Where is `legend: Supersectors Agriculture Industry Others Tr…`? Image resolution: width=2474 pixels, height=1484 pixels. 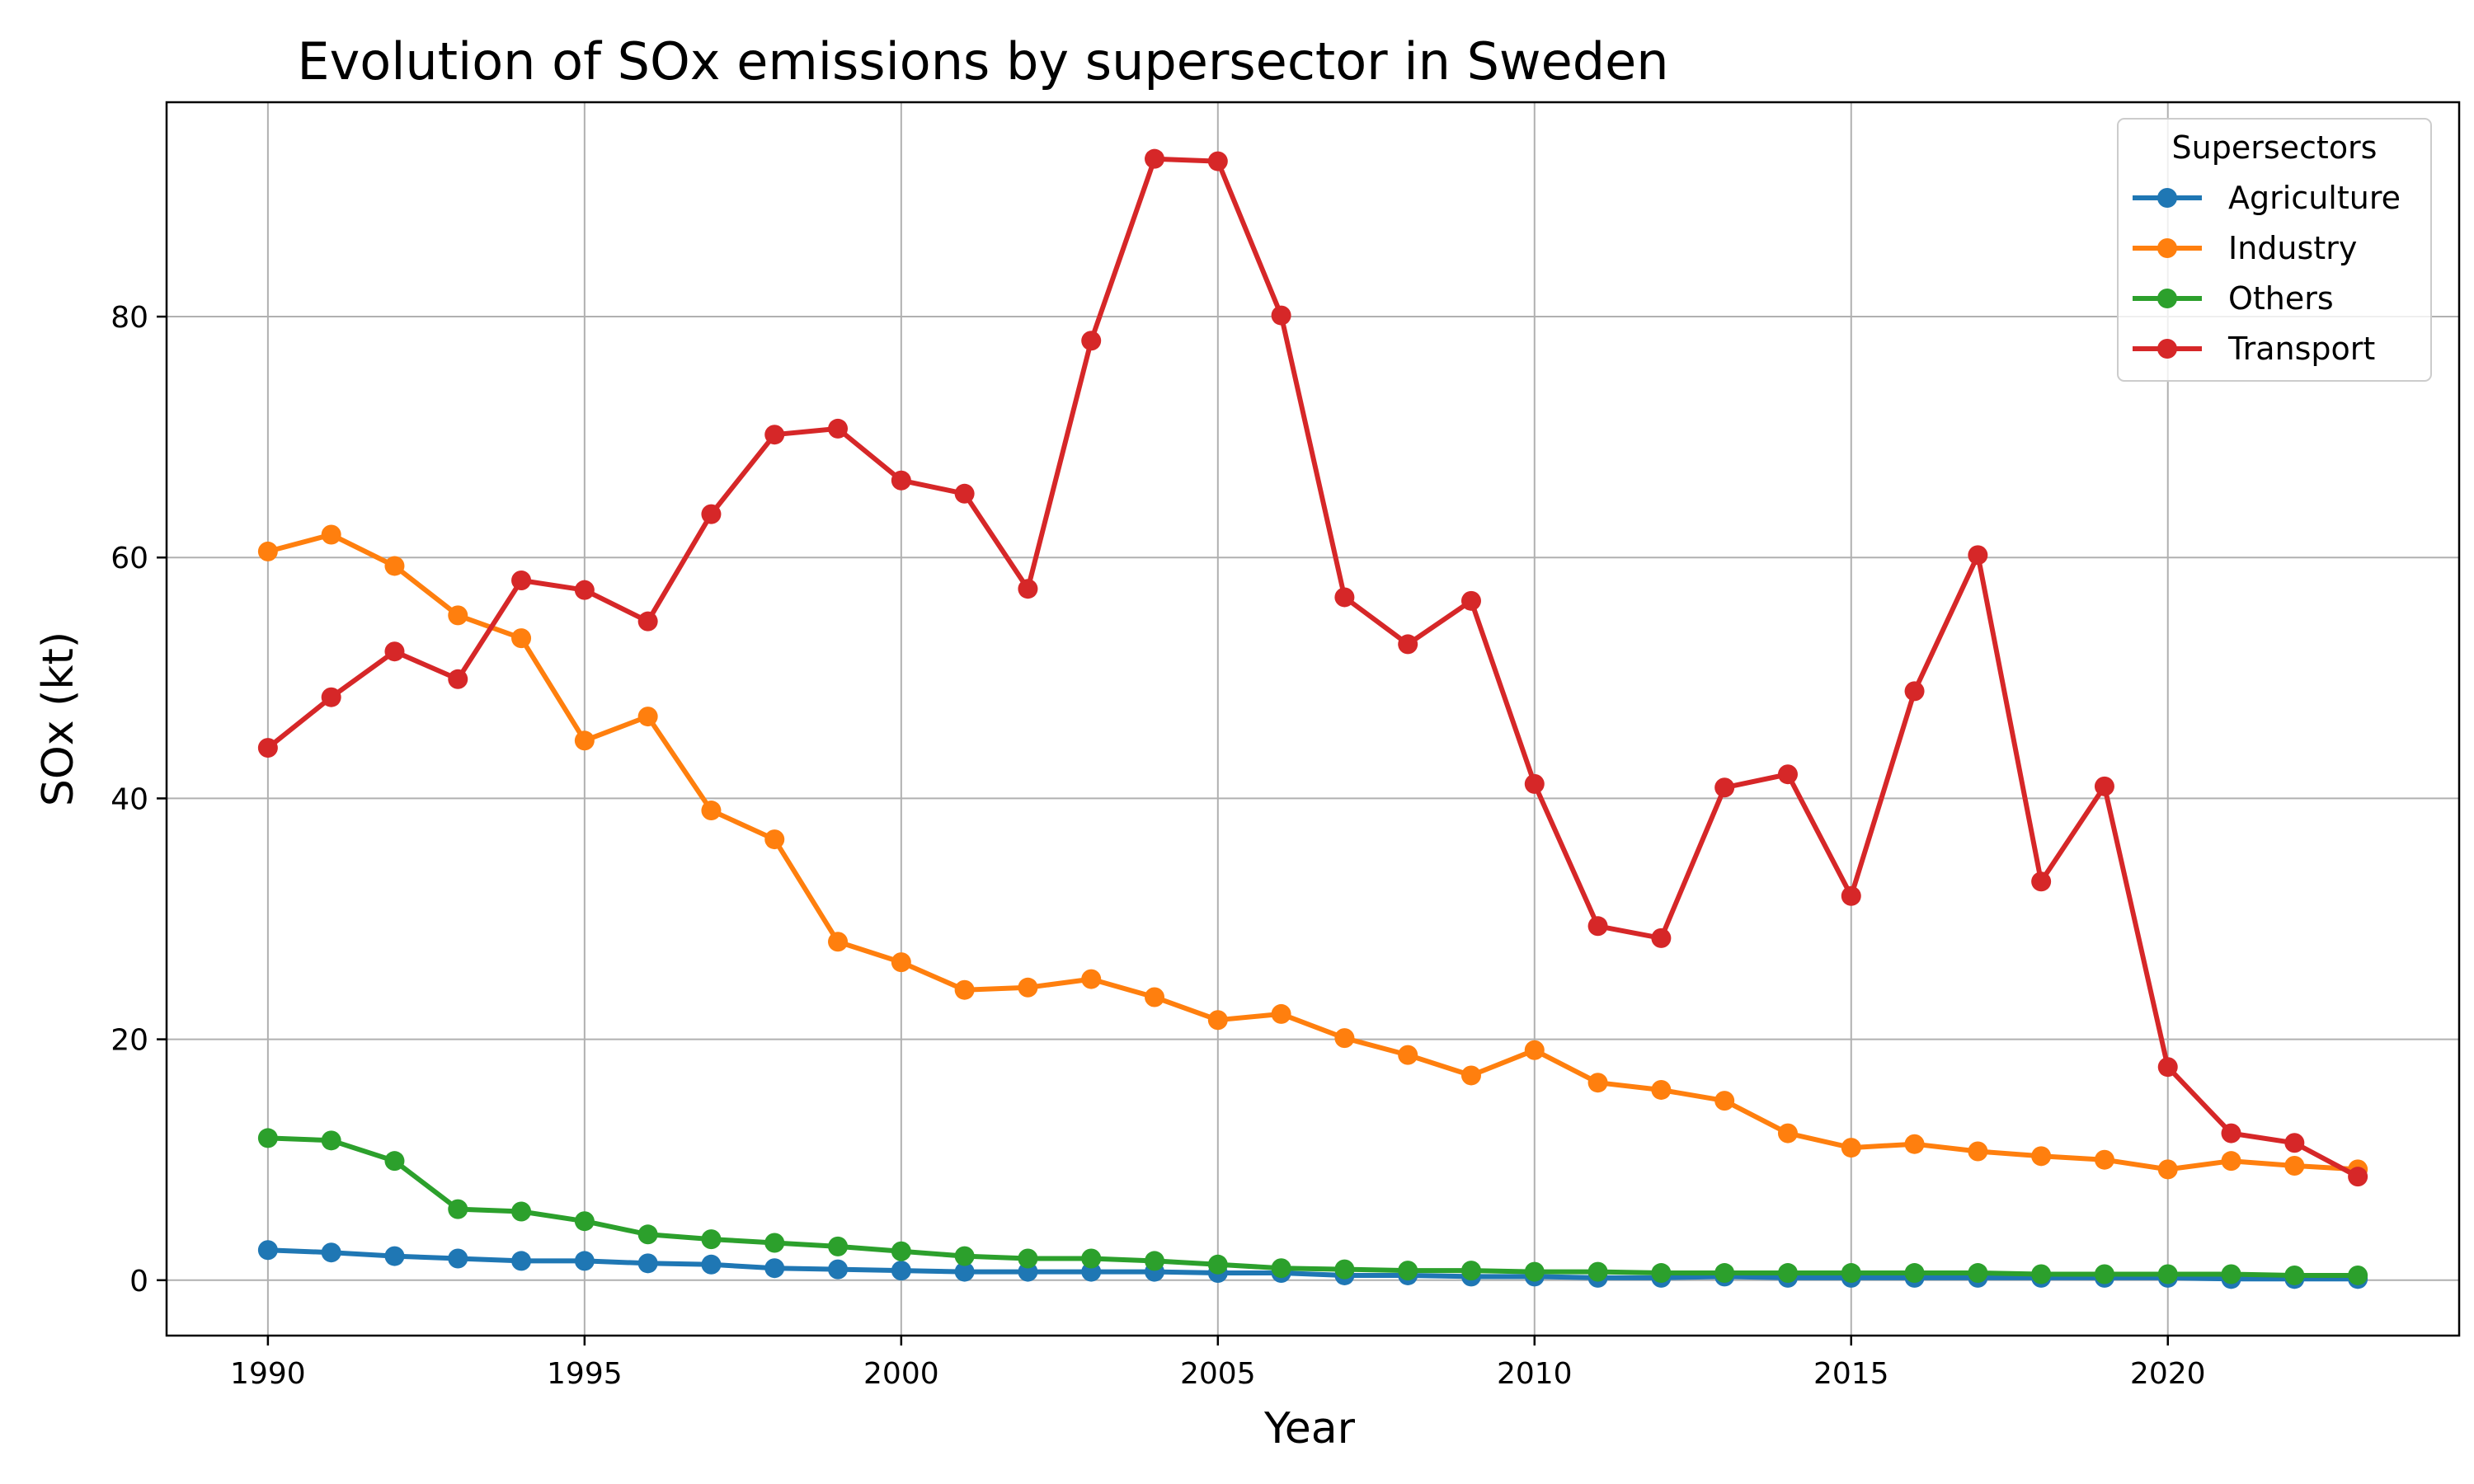 legend: Supersectors Agriculture Industry Others Tr… is located at coordinates (2274, 250).